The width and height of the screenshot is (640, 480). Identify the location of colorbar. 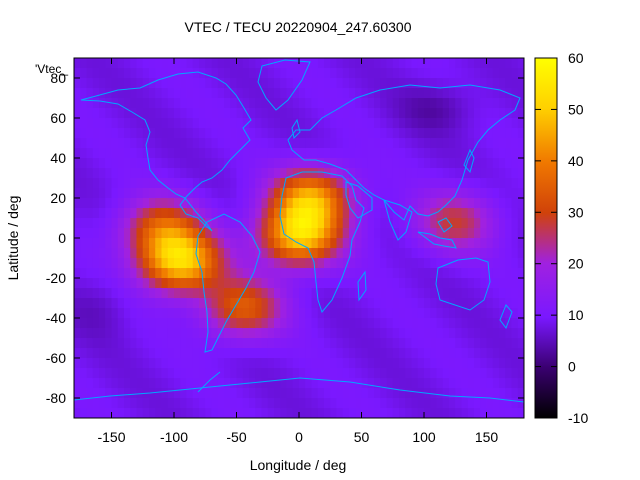
(546, 238).